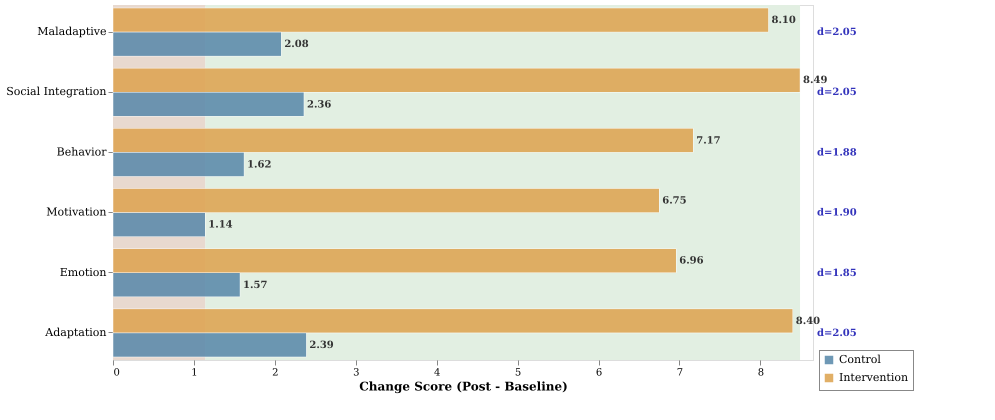 The height and width of the screenshot is (420, 995). Describe the element at coordinates (837, 213) in the screenshot. I see `text: d=1.90` at that location.